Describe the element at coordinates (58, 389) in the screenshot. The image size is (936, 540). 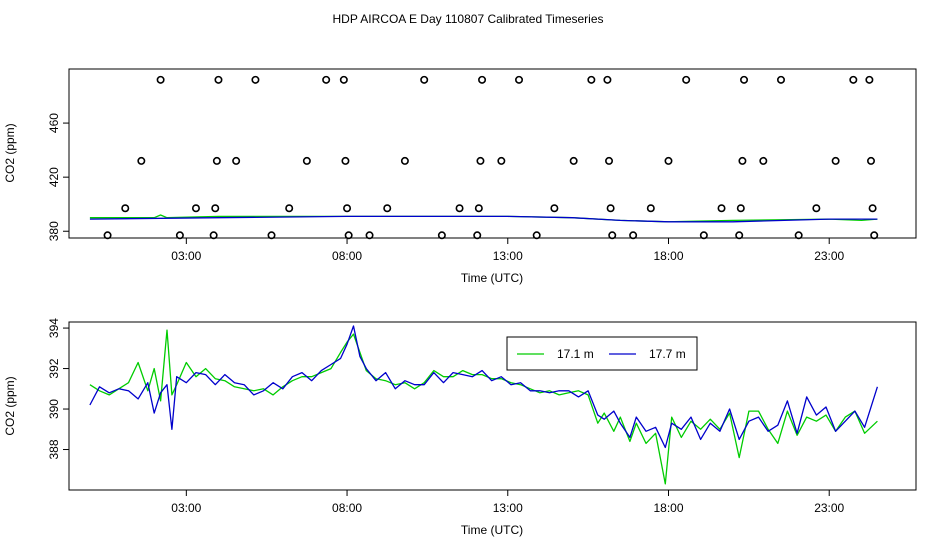
I see `y-axis: 388 390 392 394` at that location.